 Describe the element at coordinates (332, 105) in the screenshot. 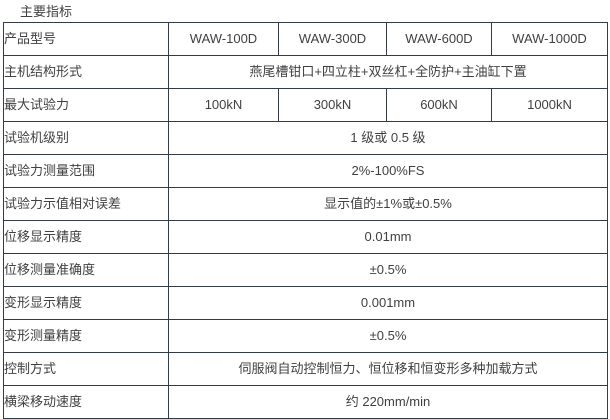

I see `value-cell: 300kN` at that location.